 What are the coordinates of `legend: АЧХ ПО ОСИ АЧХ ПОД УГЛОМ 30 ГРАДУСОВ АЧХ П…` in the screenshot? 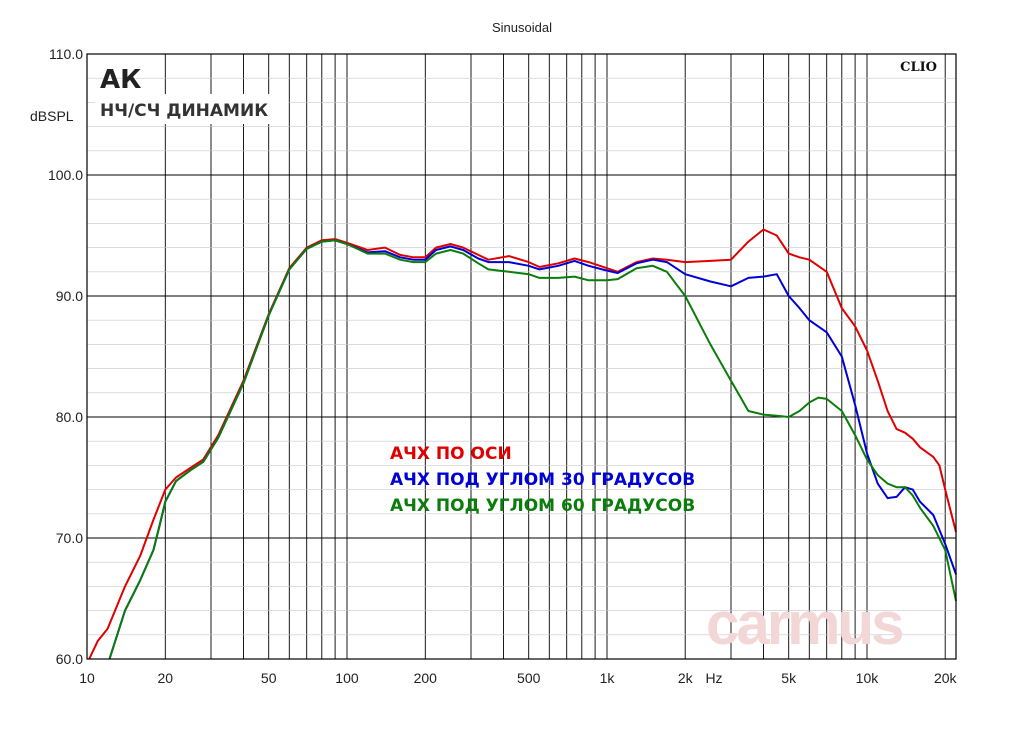 It's located at (542, 480).